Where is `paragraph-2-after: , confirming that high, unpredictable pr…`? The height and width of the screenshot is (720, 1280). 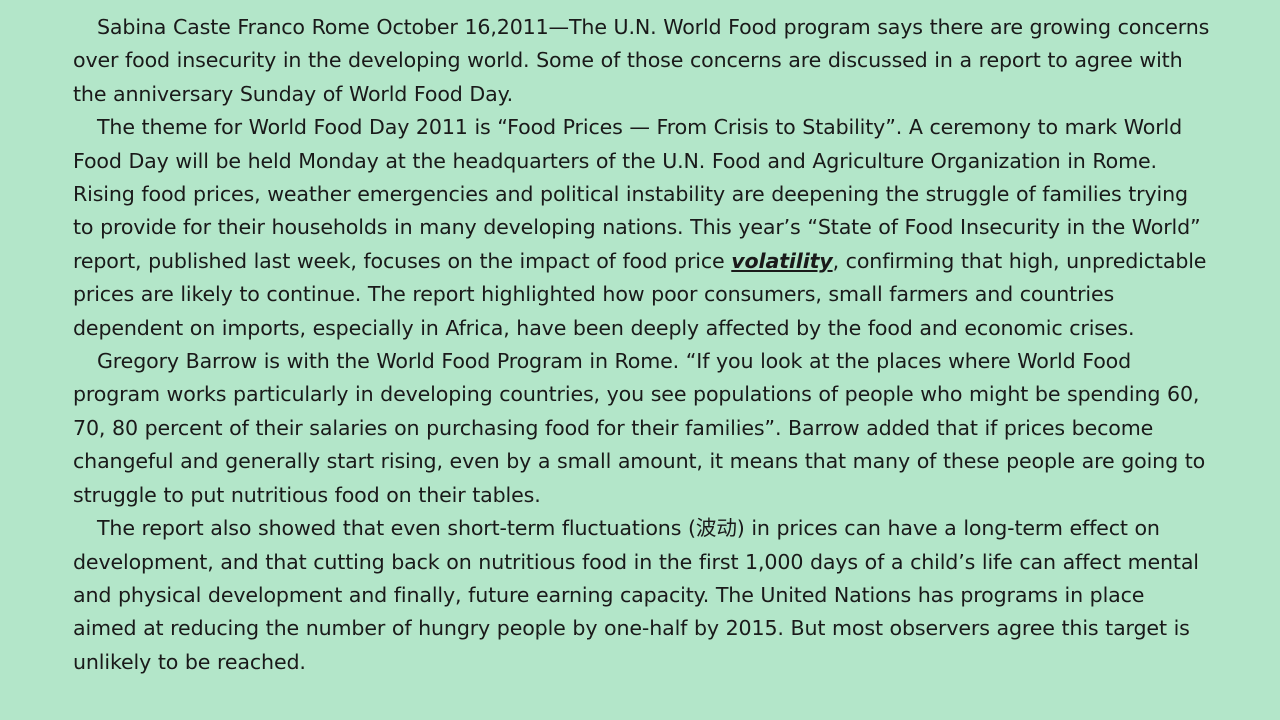
paragraph-2-after: , confirming that high, unpredictable pr… is located at coordinates (640, 294).